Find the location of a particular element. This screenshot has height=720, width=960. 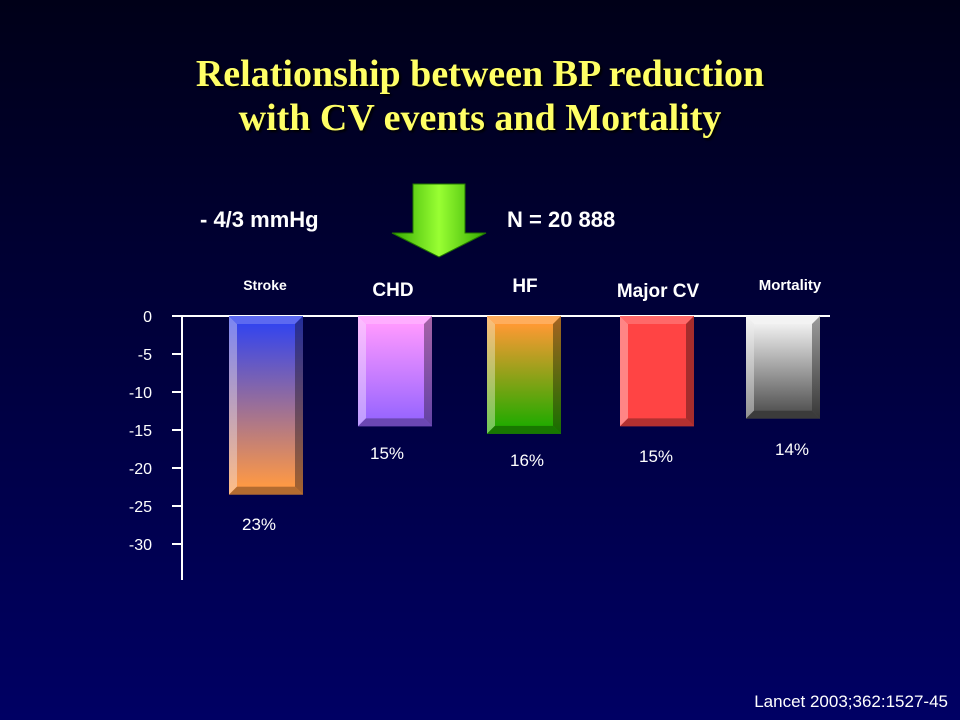

y-tick-label: -10 is located at coordinates (140, 393).